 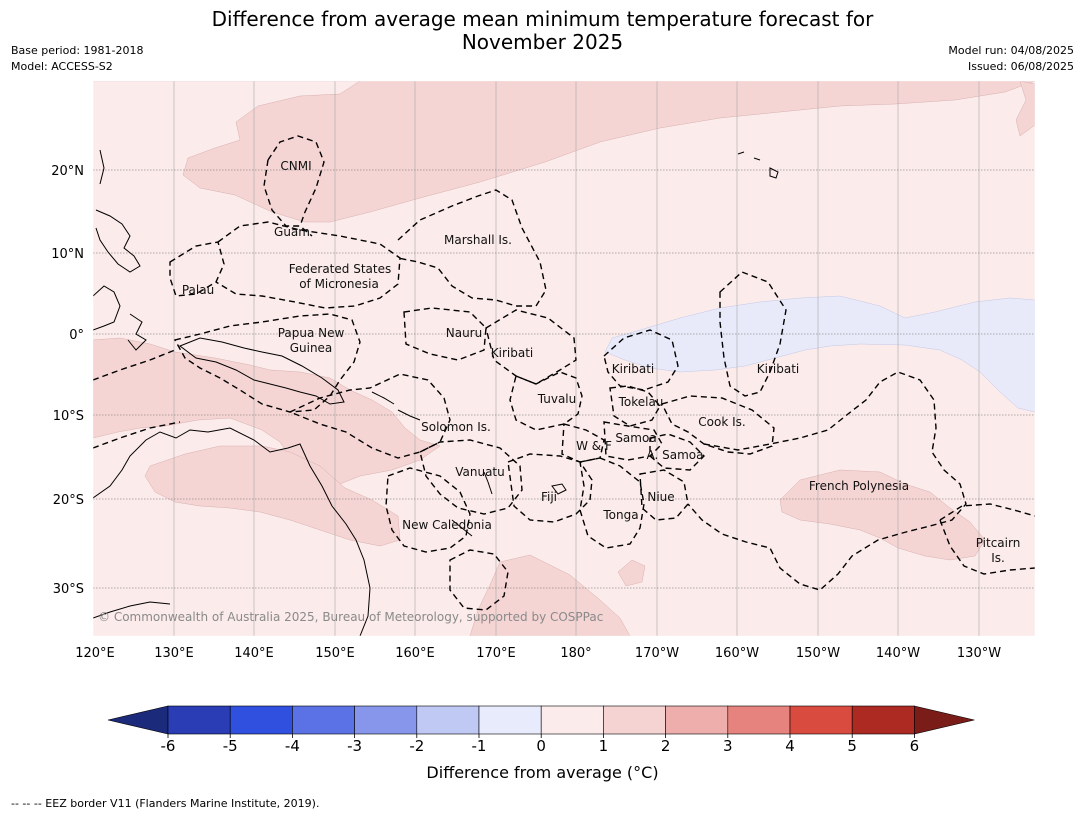 What do you see at coordinates (472, 248) in the screenshot?
I see `eez-marshall` at bounding box center [472, 248].